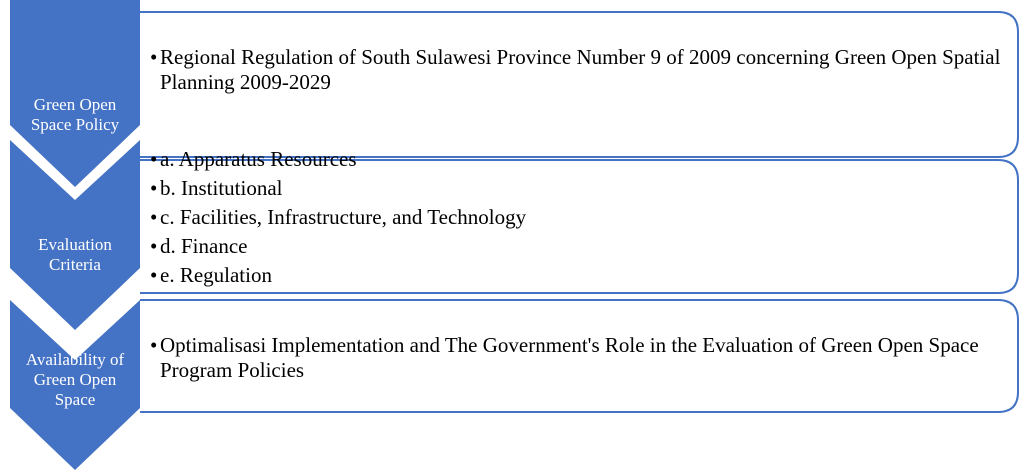  What do you see at coordinates (580, 159) in the screenshot?
I see `bullet: a. Apparatus Resources` at bounding box center [580, 159].